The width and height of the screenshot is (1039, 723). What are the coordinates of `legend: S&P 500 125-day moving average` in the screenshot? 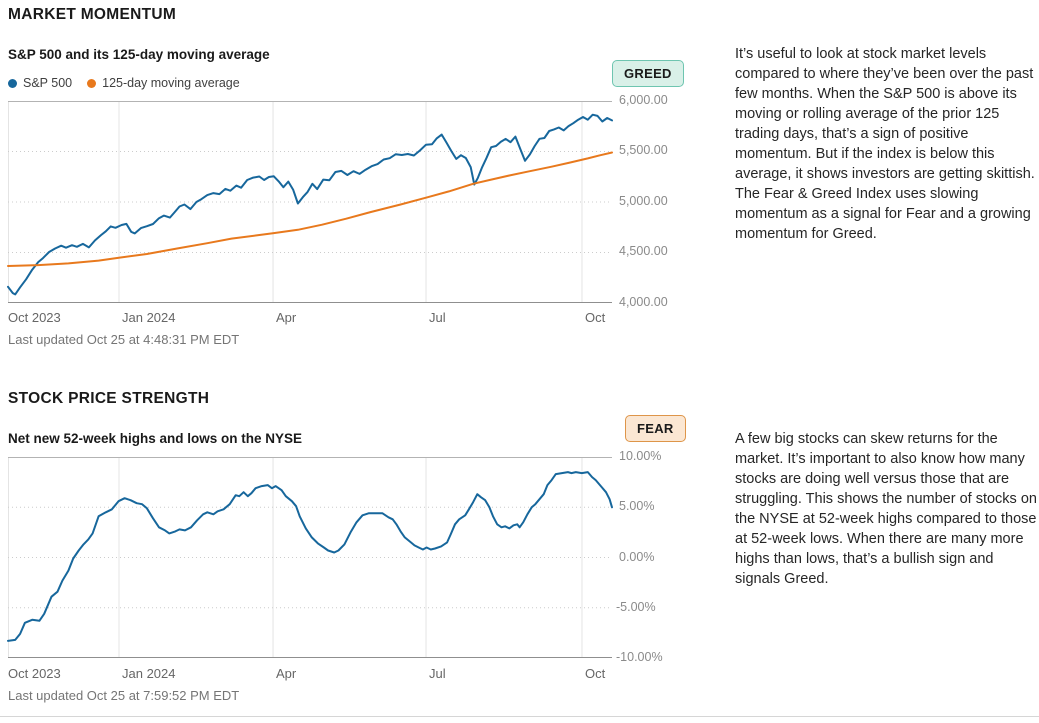 It's located at (124, 83).